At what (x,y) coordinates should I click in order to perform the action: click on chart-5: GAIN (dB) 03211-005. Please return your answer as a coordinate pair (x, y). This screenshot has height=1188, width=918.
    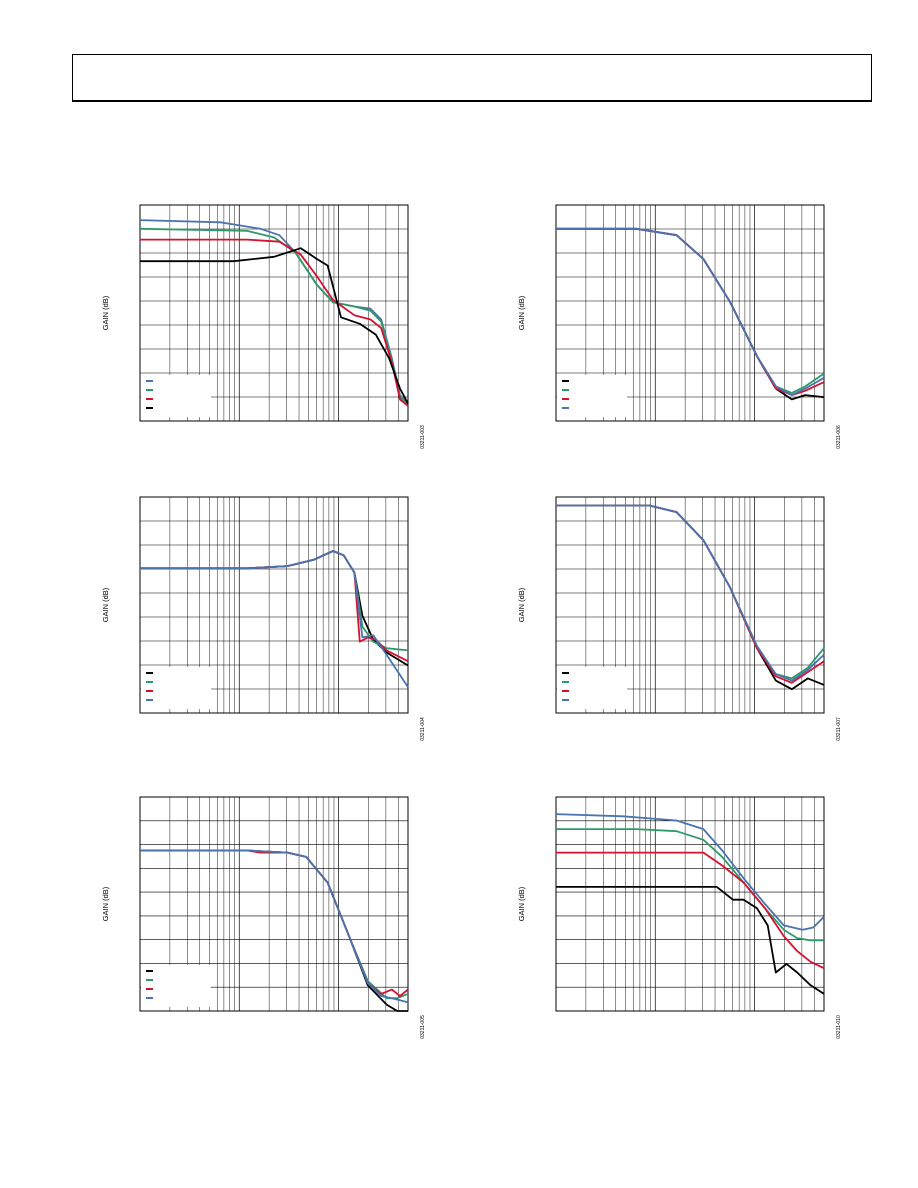
    Looking at the image, I should click on (263, 917).